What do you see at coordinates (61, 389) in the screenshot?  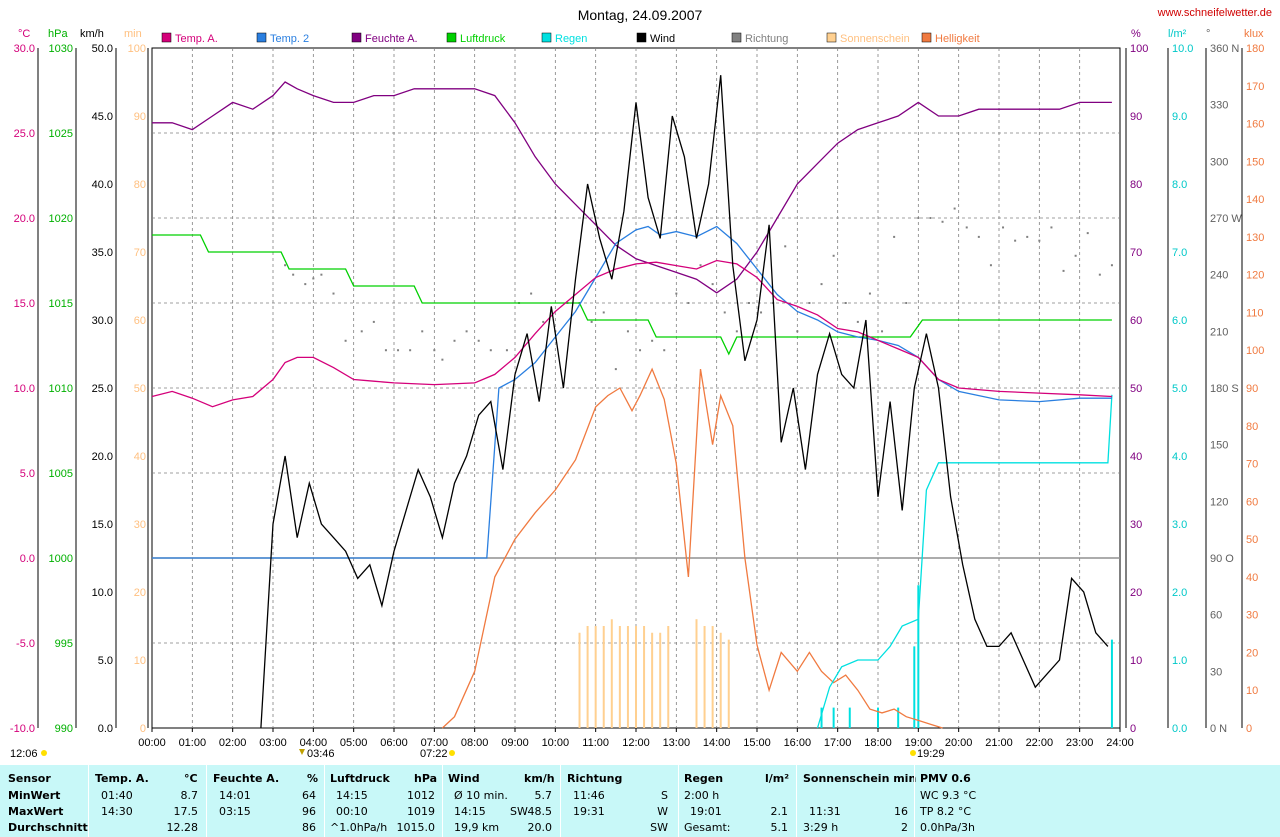 I see `tick-press: 1010` at bounding box center [61, 389].